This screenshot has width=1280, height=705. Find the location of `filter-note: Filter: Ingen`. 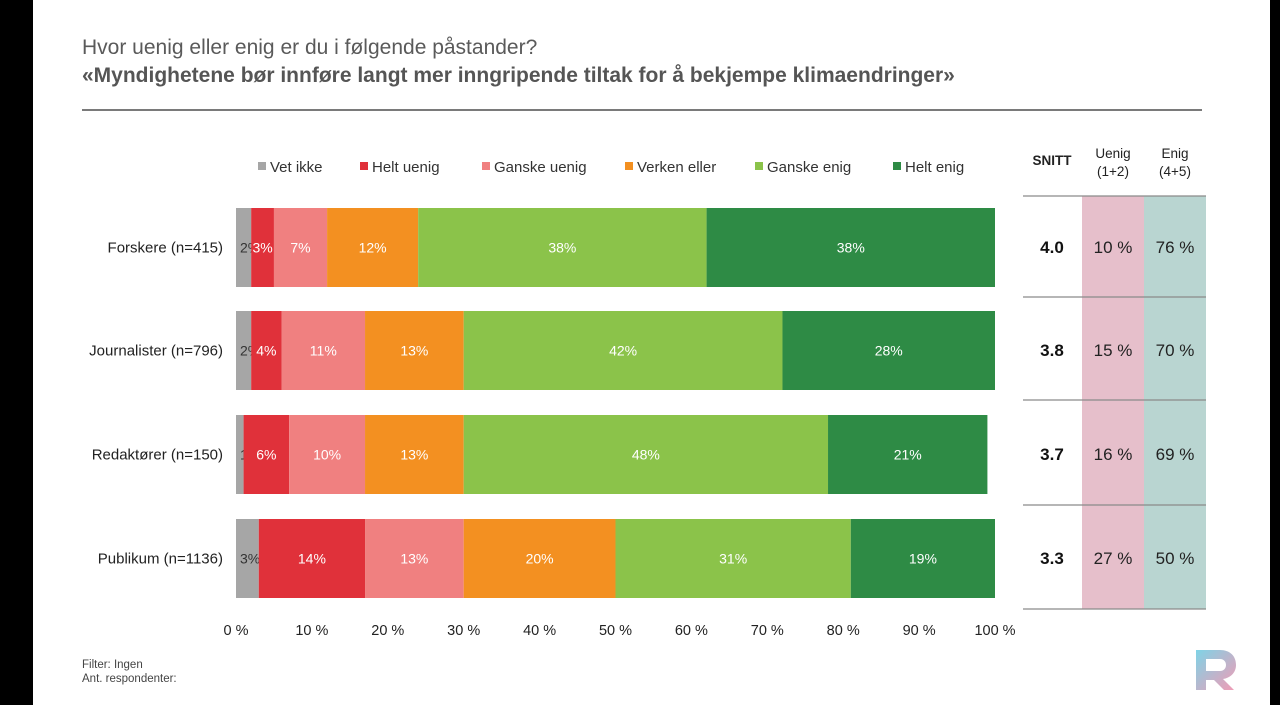

filter-note: Filter: Ingen is located at coordinates (112, 665).